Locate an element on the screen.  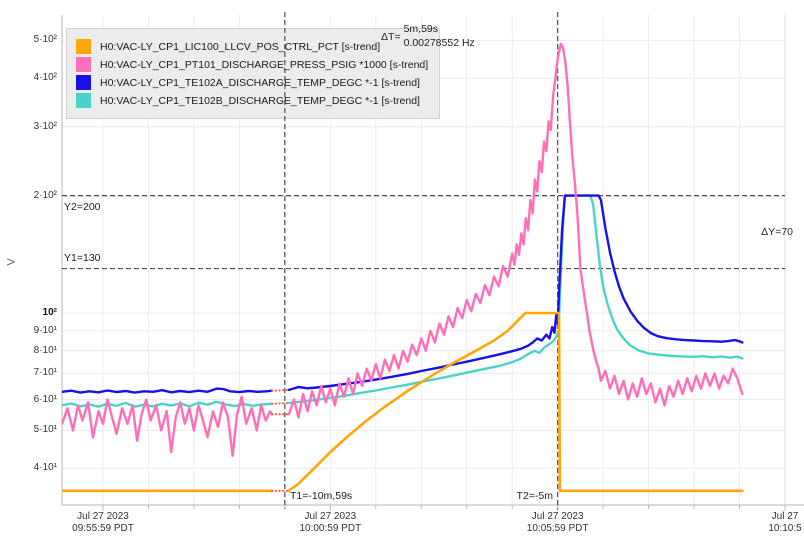
y-axis-title: V is located at coordinates (11, 262).